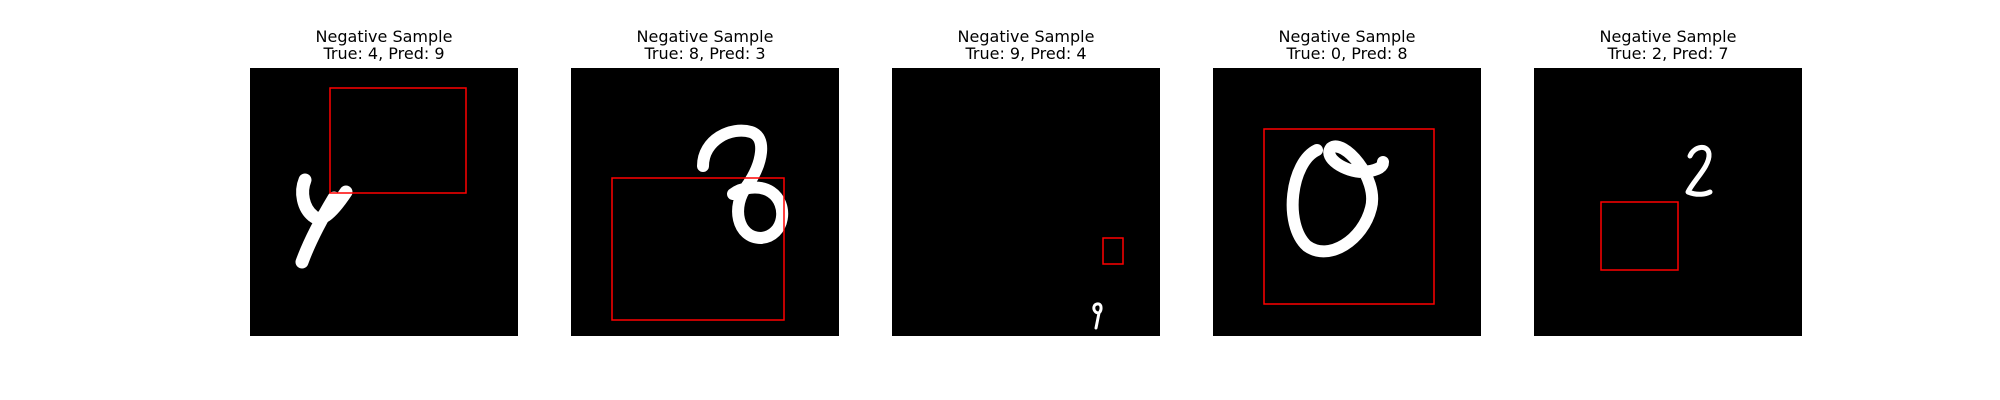 The width and height of the screenshot is (2000, 400). What do you see at coordinates (384, 53) in the screenshot?
I see `panel-labels: True: 4, Pred: 9` at bounding box center [384, 53].